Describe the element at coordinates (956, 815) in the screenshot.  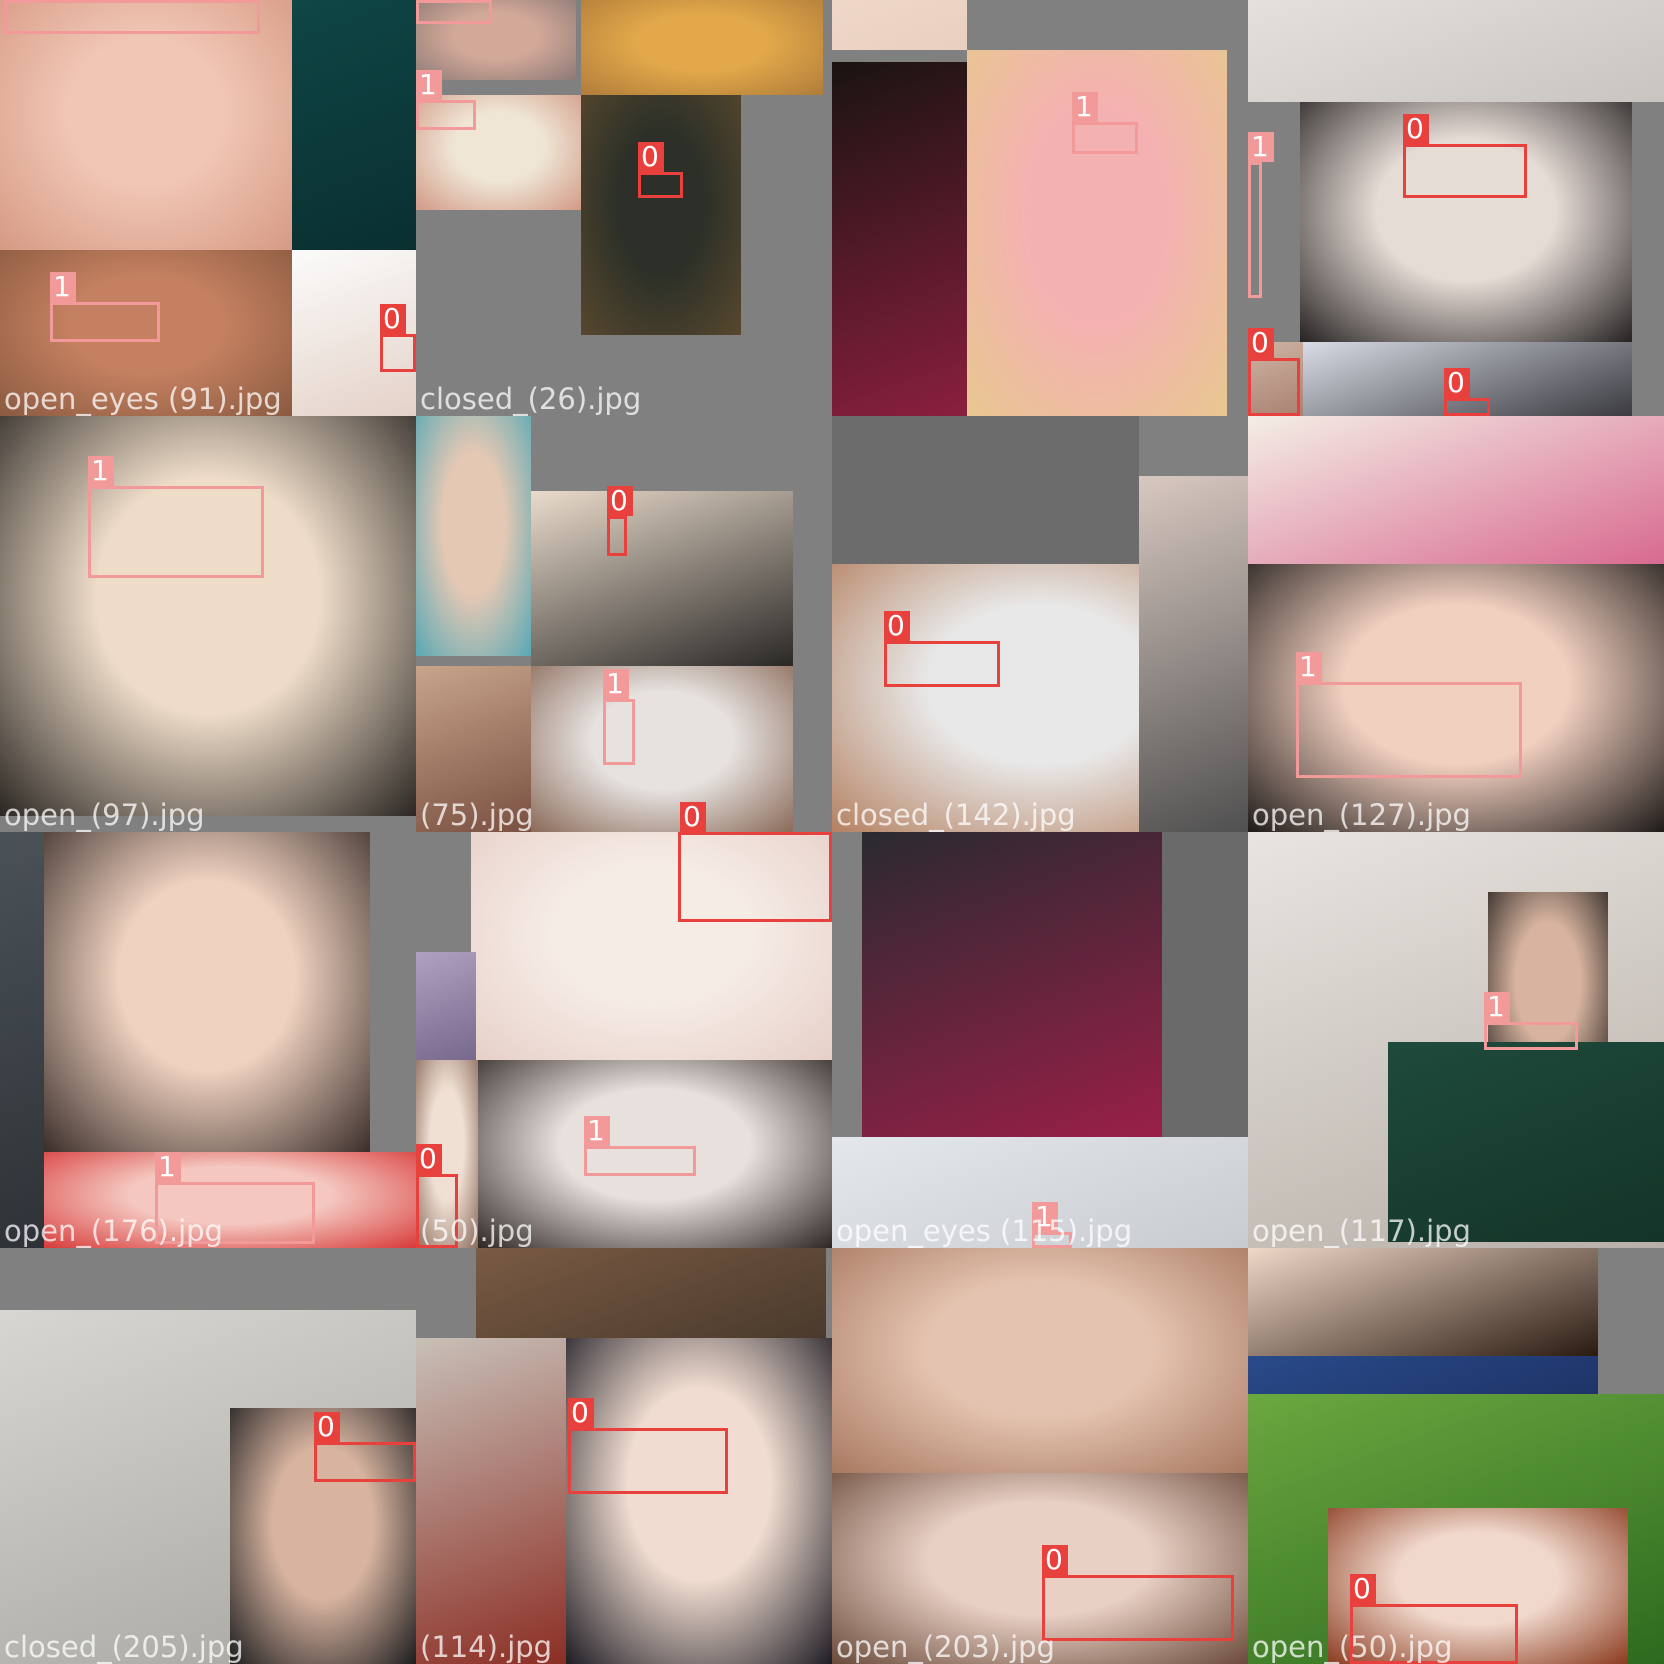
I see `tile-filename-caption: closed_(142).jpg` at that location.